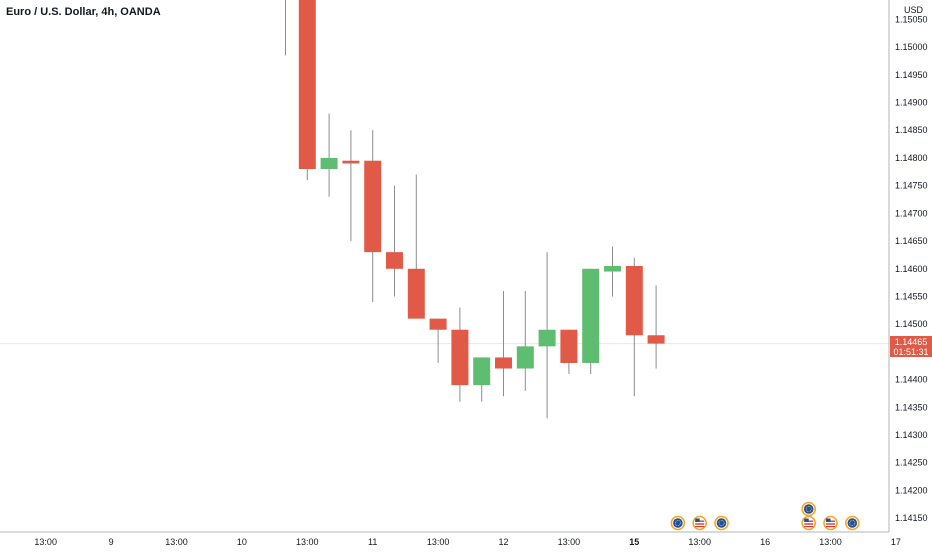 This screenshot has width=932, height=555. What do you see at coordinates (911, 213) in the screenshot?
I see `y-tick-label: 1.14700` at bounding box center [911, 213].